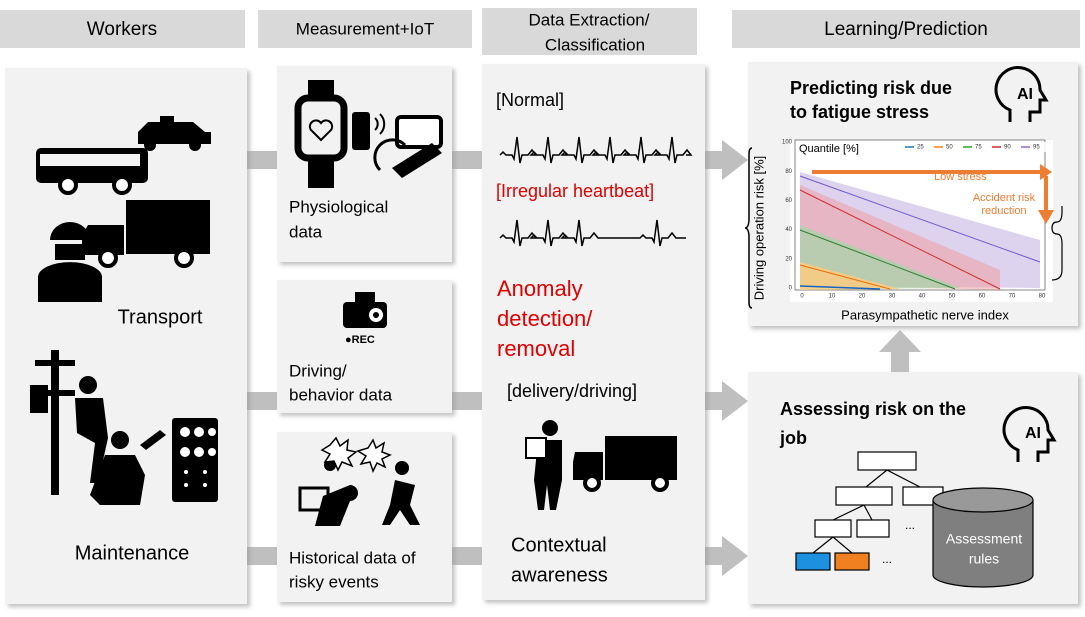  I want to click on rules-label: rules, so click(984, 559).